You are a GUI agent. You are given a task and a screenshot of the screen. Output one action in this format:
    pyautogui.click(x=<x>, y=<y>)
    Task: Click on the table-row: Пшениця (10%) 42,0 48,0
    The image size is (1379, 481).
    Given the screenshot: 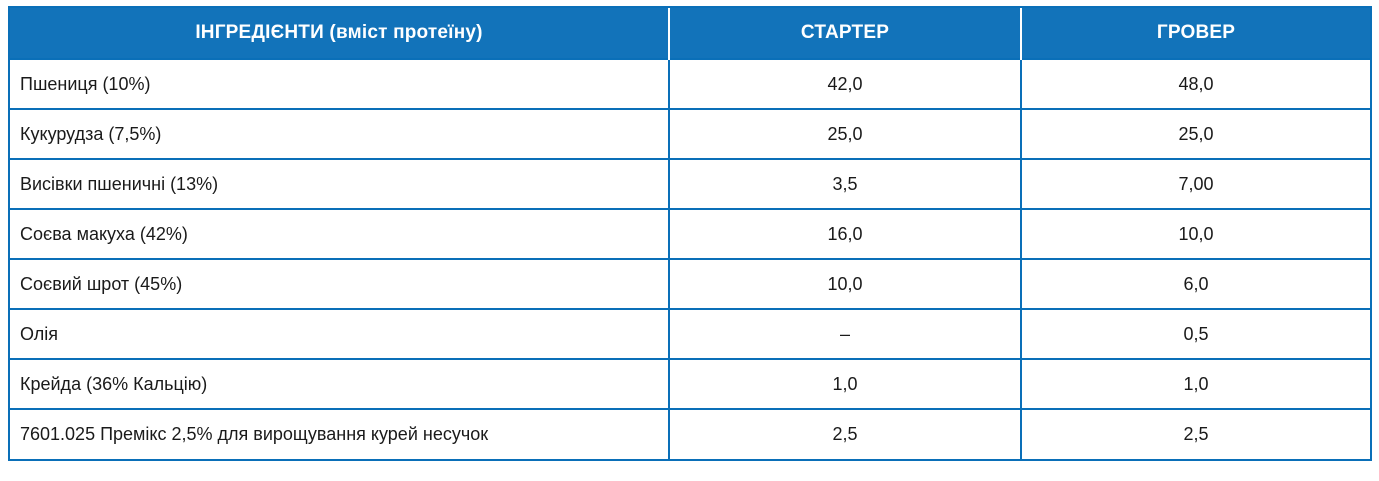 What is the action you would take?
    pyautogui.click(x=690, y=83)
    